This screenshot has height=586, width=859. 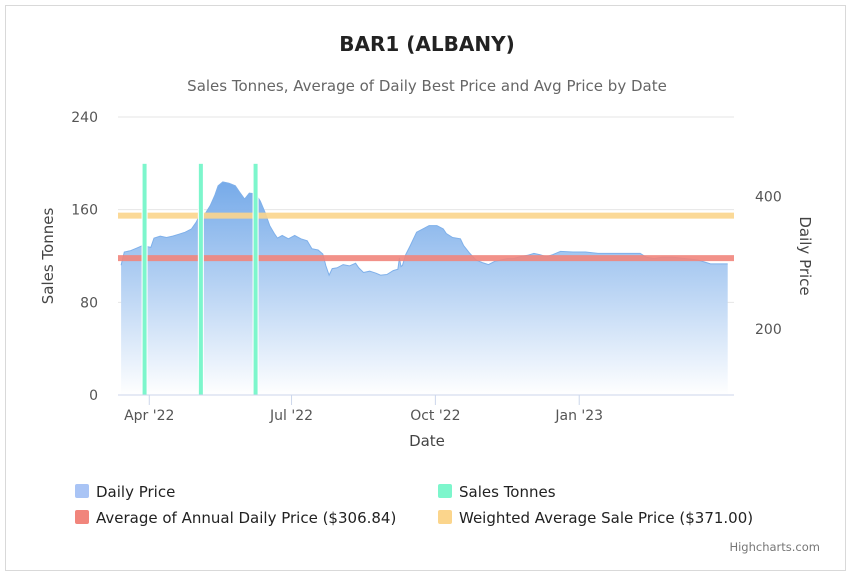 What do you see at coordinates (507, 492) in the screenshot?
I see `legend-label-sales-tonnes: Sales Tonnes` at bounding box center [507, 492].